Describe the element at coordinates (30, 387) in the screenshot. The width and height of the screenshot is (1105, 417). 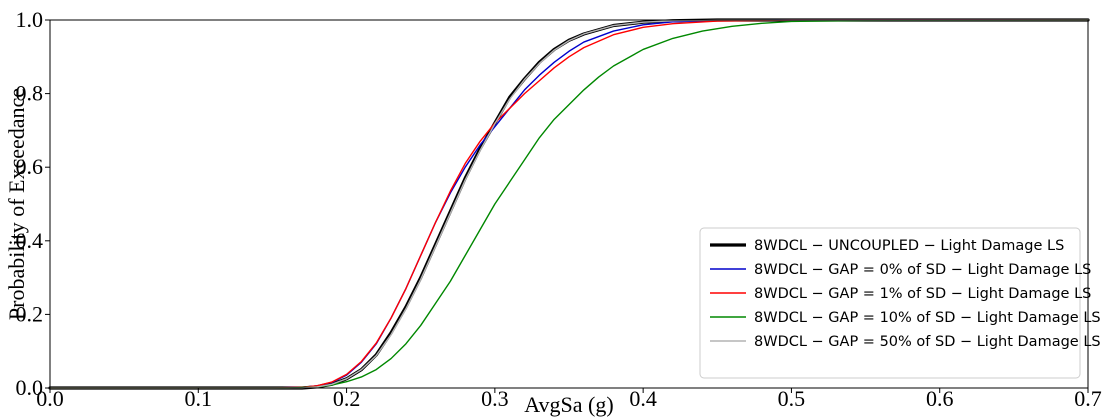
I see `y-tick-label: 0.0` at that location.